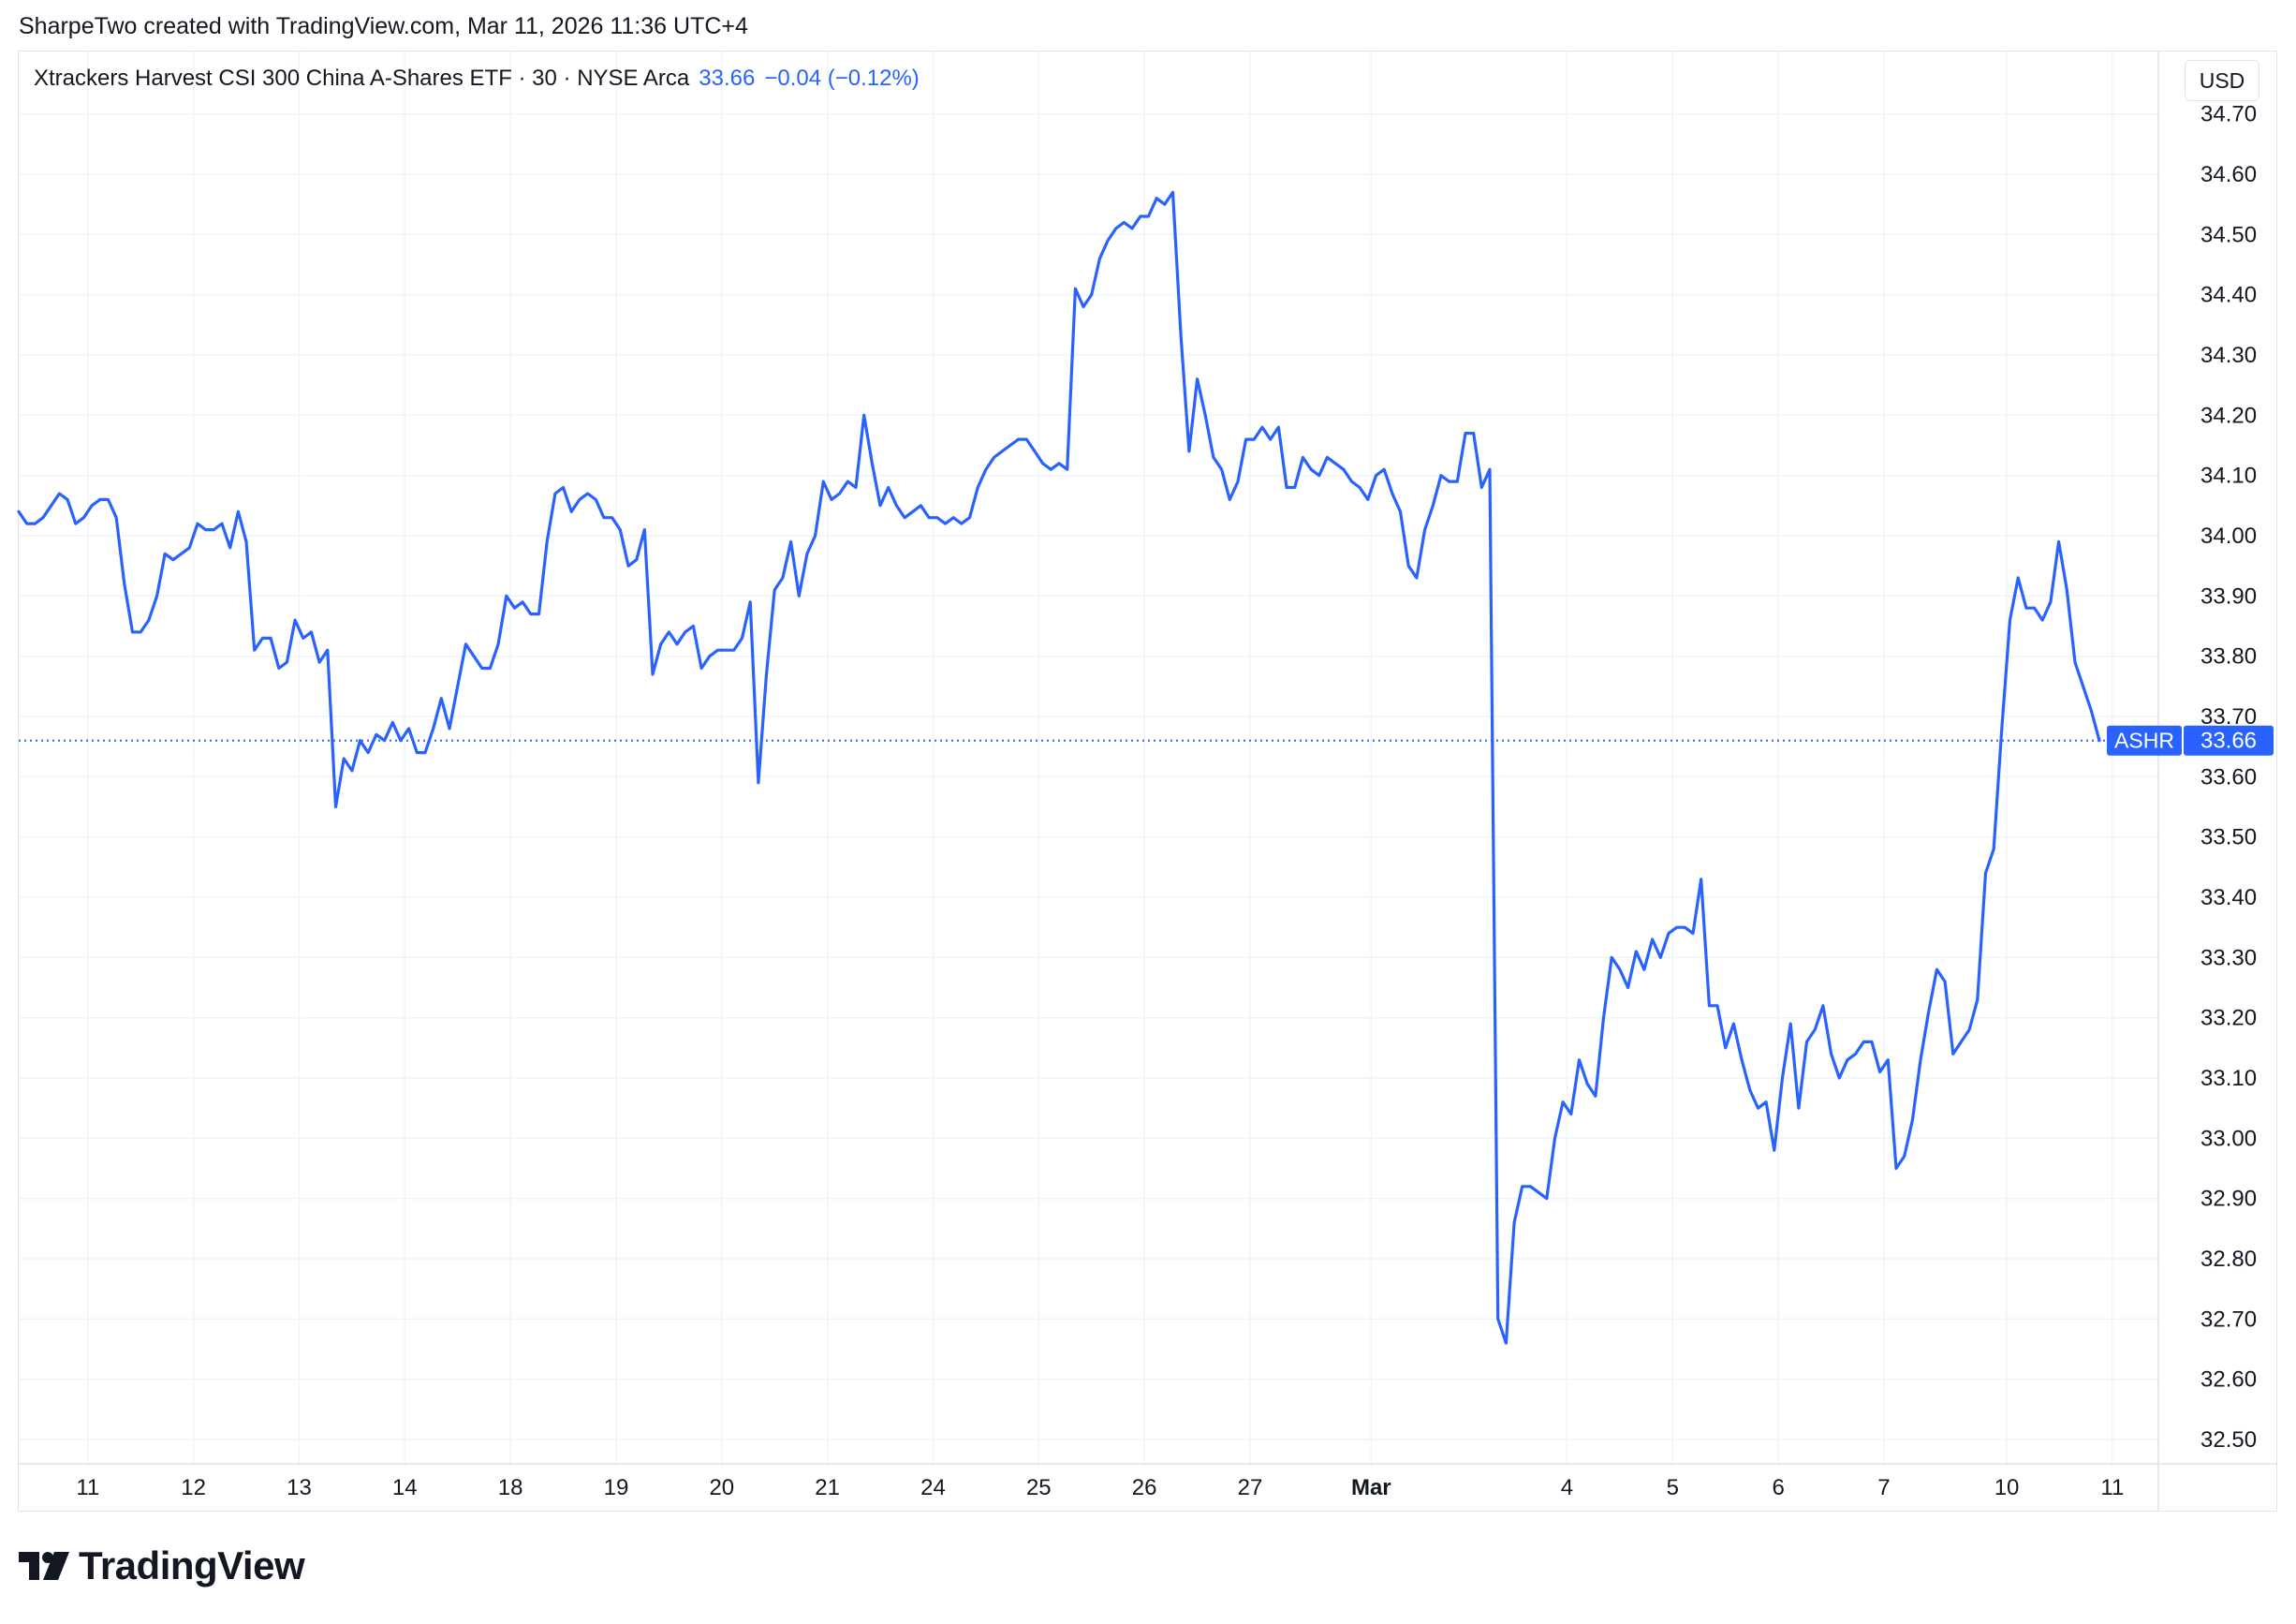 The height and width of the screenshot is (1624, 2296). What do you see at coordinates (2228, 415) in the screenshot?
I see `y-axis-tick-label: 34.20` at bounding box center [2228, 415].